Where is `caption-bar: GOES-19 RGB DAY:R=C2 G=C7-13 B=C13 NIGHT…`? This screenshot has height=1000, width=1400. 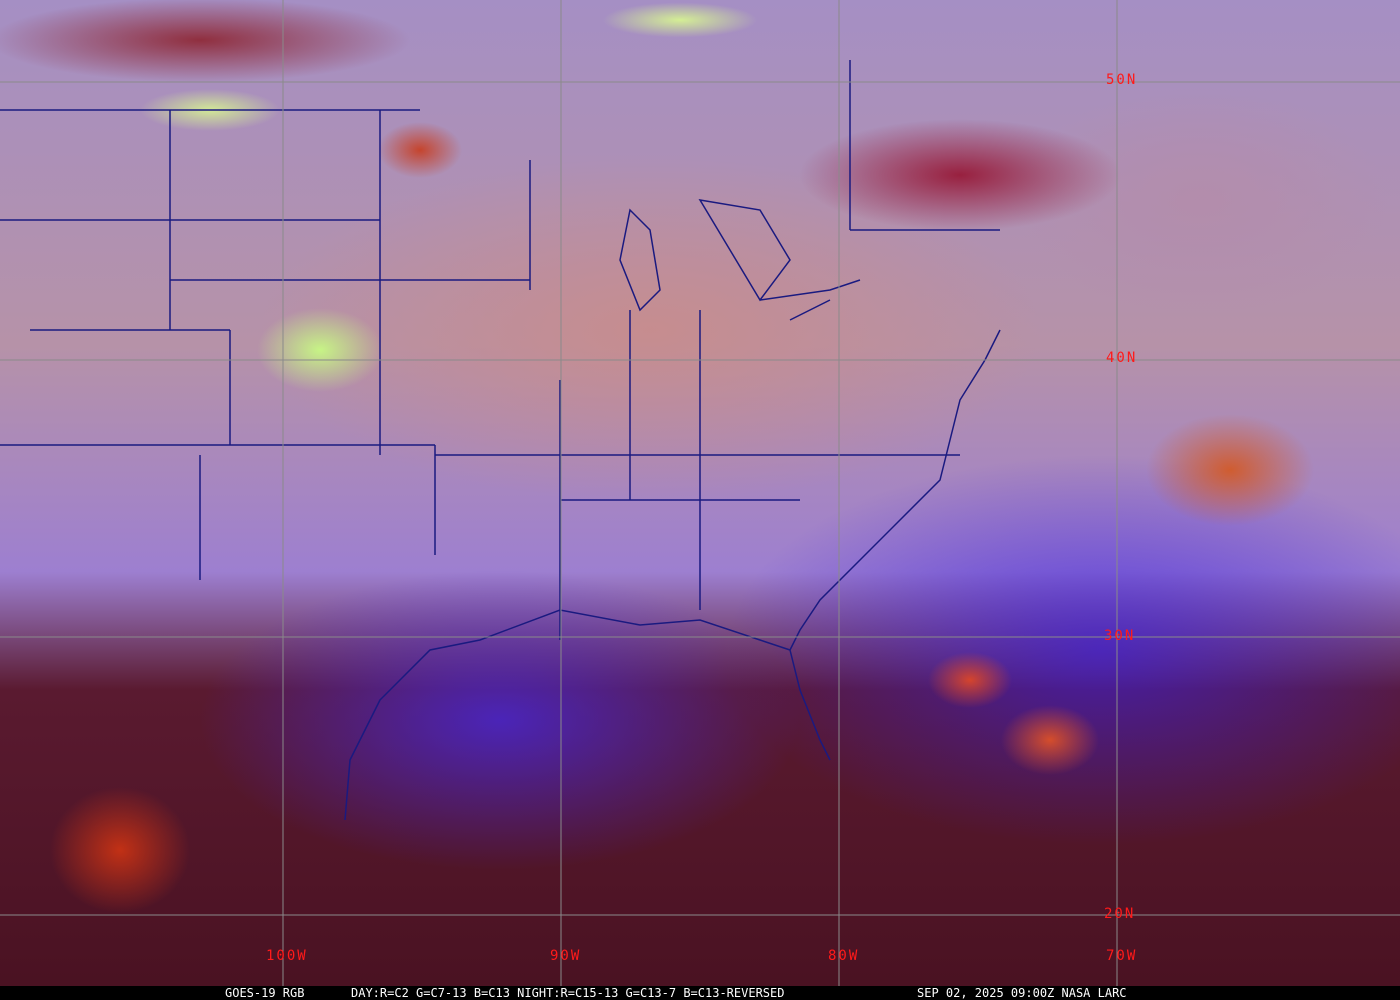 caption-bar: GOES-19 RGB DAY:R=C2 G=C7-13 B=C13 NIGHT… is located at coordinates (700, 993).